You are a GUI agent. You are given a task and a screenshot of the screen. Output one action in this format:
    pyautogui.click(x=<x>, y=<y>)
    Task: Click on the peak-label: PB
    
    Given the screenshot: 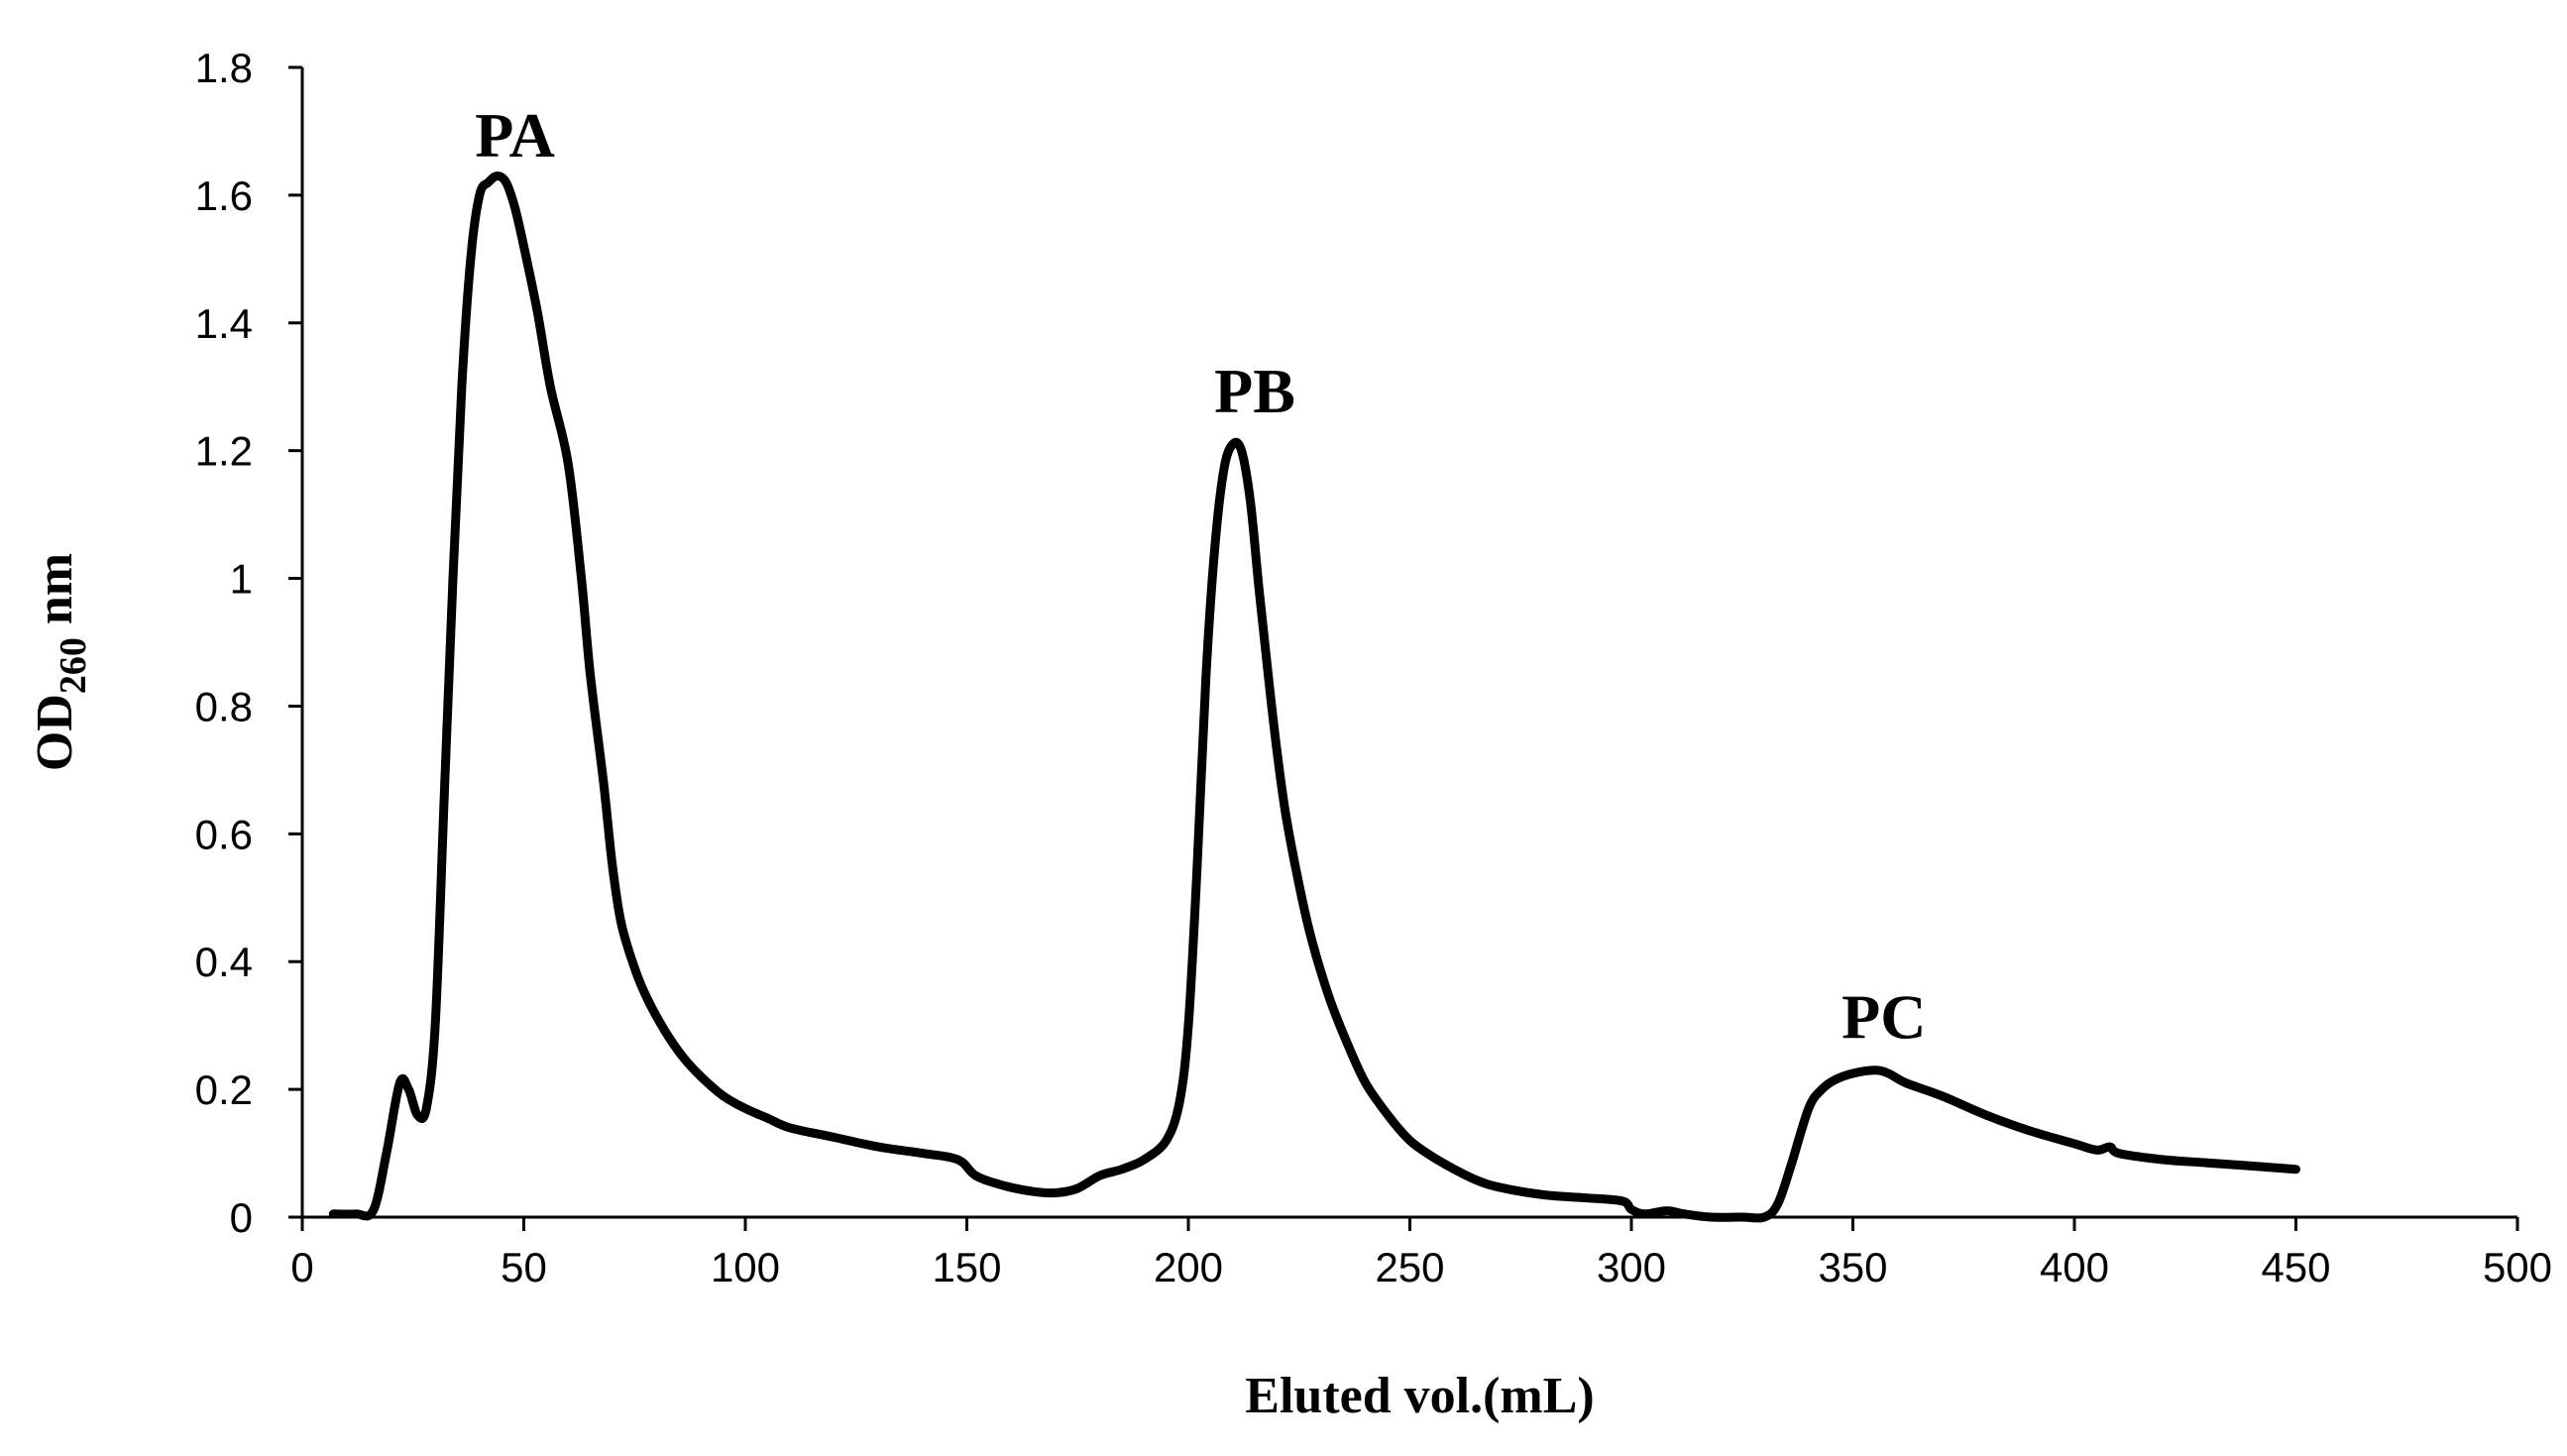 What is the action you would take?
    pyautogui.click(x=1254, y=391)
    